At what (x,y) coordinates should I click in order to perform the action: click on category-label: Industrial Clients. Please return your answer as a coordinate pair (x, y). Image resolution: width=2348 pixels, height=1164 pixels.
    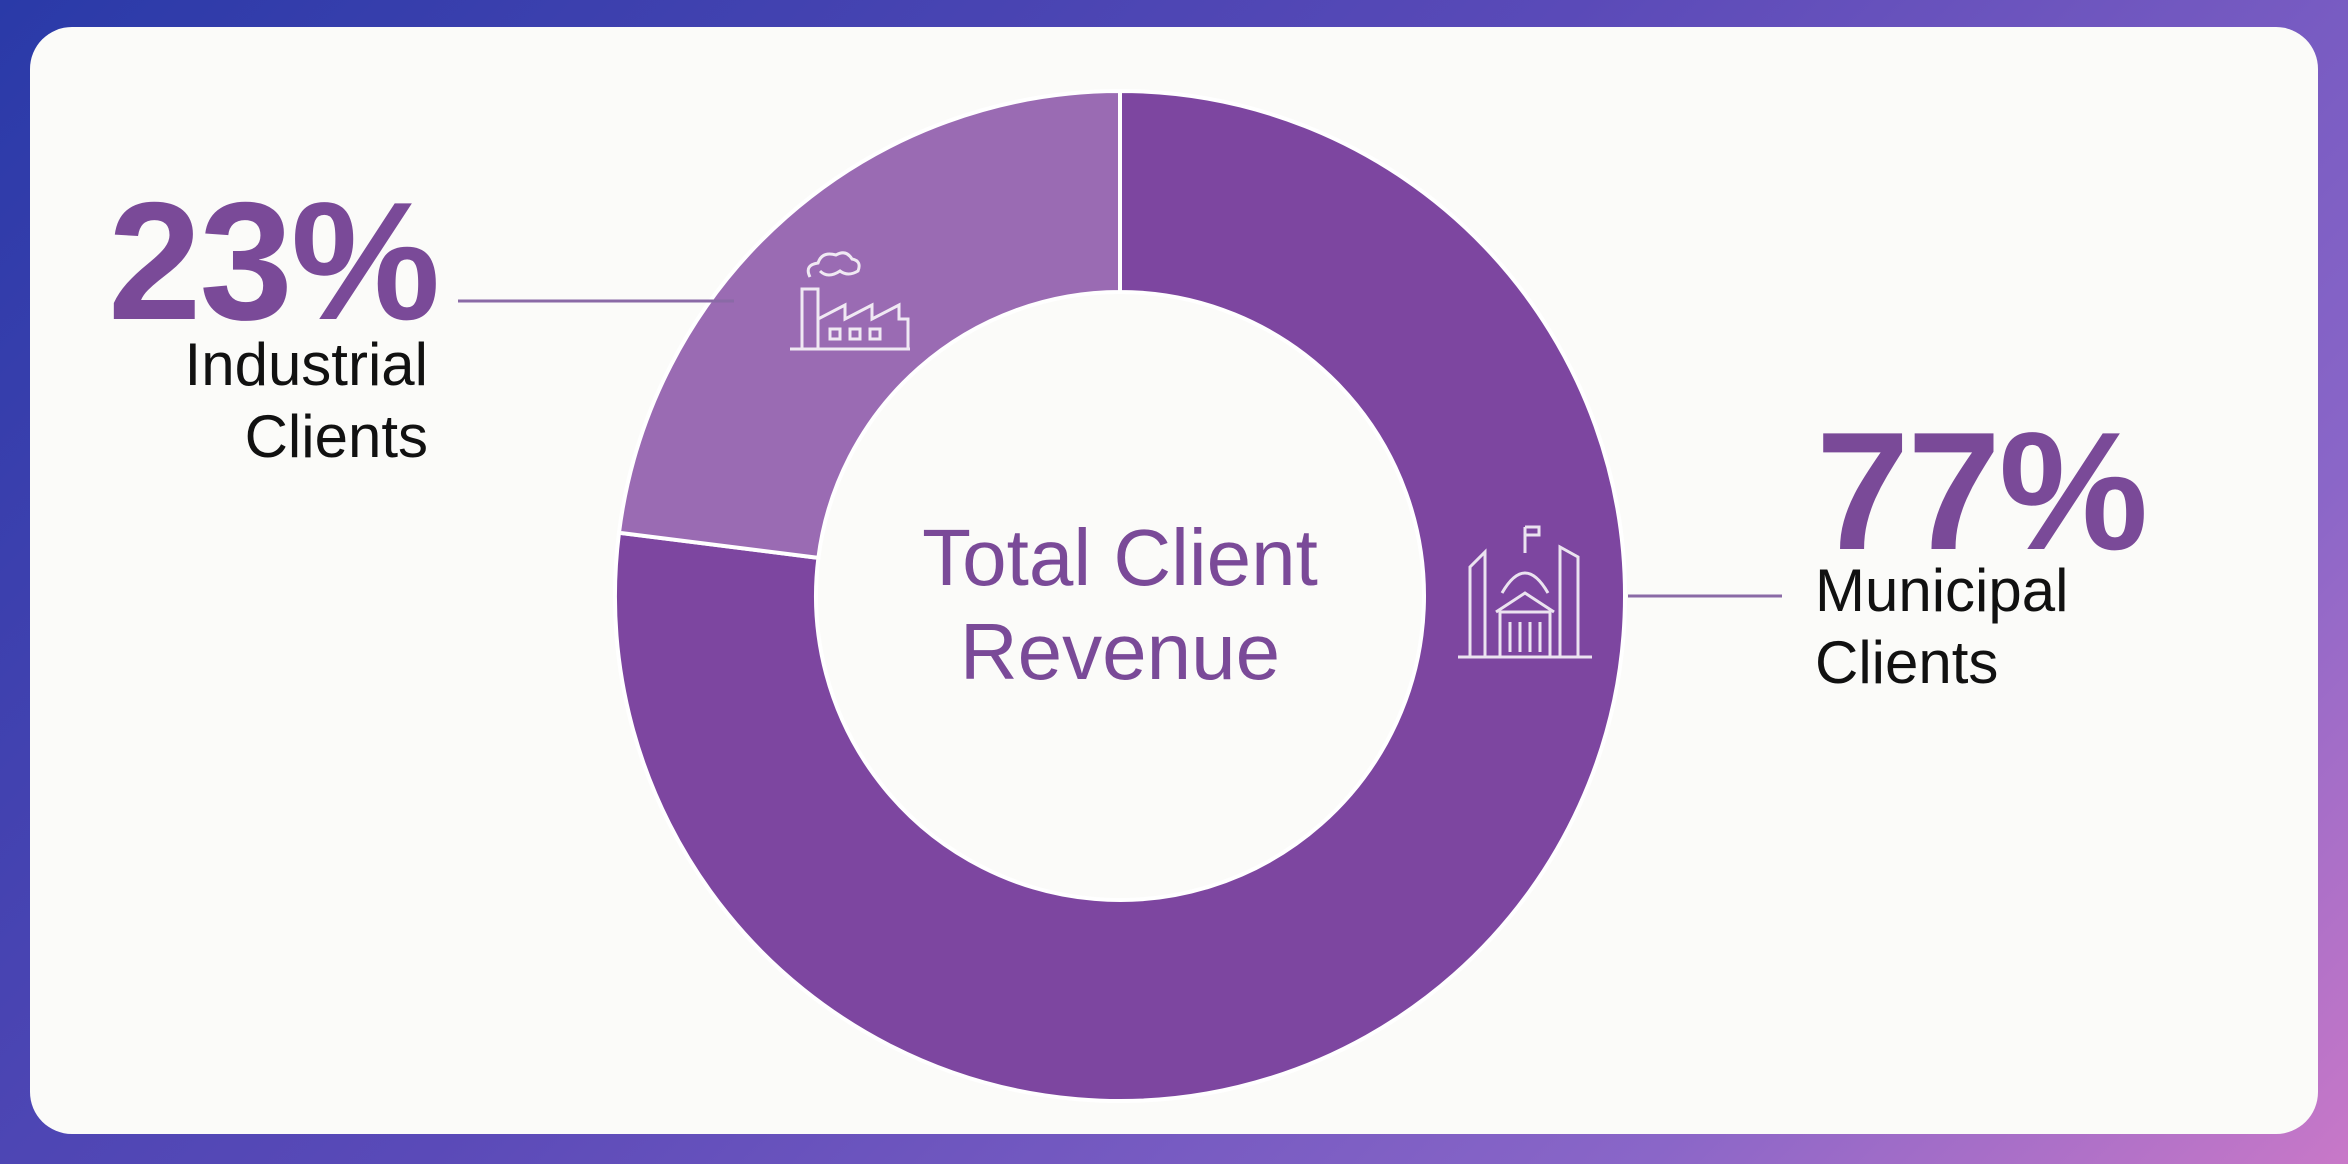
    Looking at the image, I should click on (306, 400).